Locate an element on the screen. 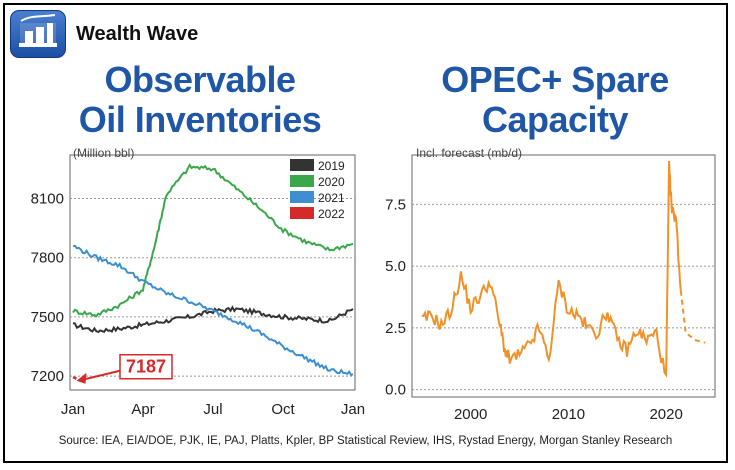 Image resolution: width=735 pixels, height=470 pixels. right-chart-title: OPEC+ Spare Capacity is located at coordinates (555, 99).